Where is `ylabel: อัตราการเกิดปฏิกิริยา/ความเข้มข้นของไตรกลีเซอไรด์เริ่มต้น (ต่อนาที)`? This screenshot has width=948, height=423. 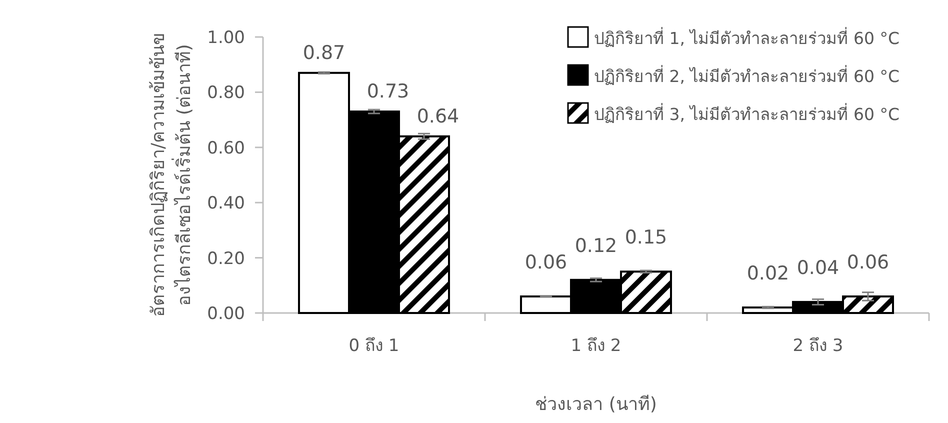 ylabel: อัตราการเกิดปฏิกิริยา/ความเข้มข้นของไตรกลีเซอไรด์เริ่มต้น (ต่อนาที) is located at coordinates (171, 175).